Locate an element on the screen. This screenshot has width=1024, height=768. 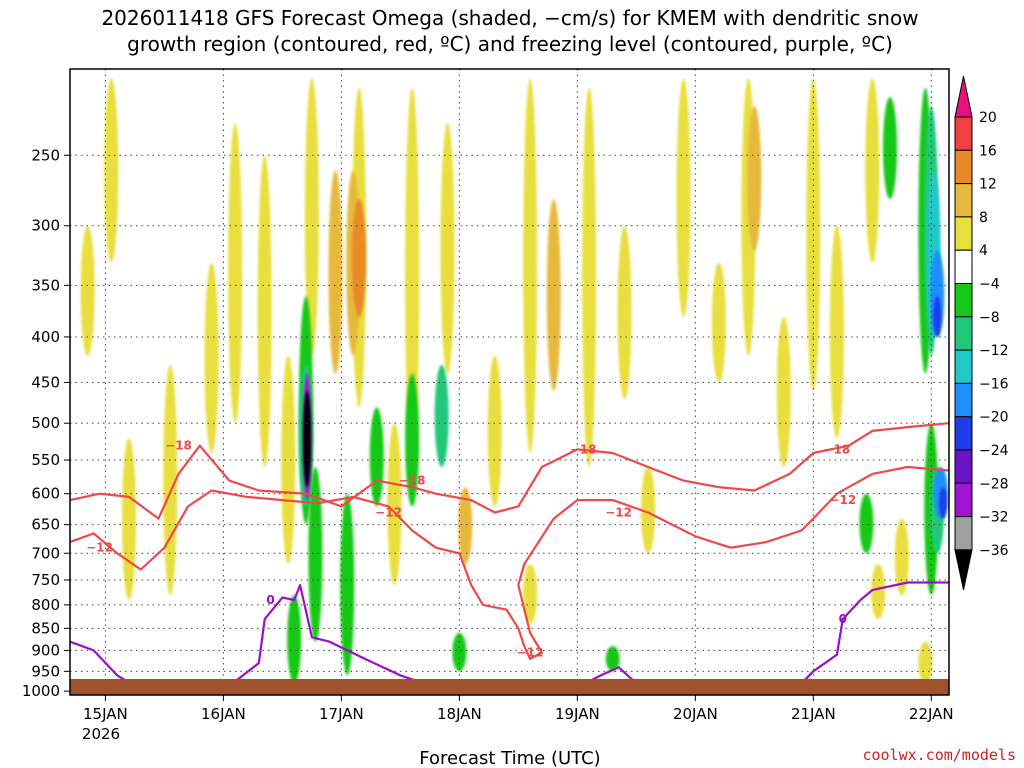
y-tick-label-650: 650 is located at coordinates (45, 525).